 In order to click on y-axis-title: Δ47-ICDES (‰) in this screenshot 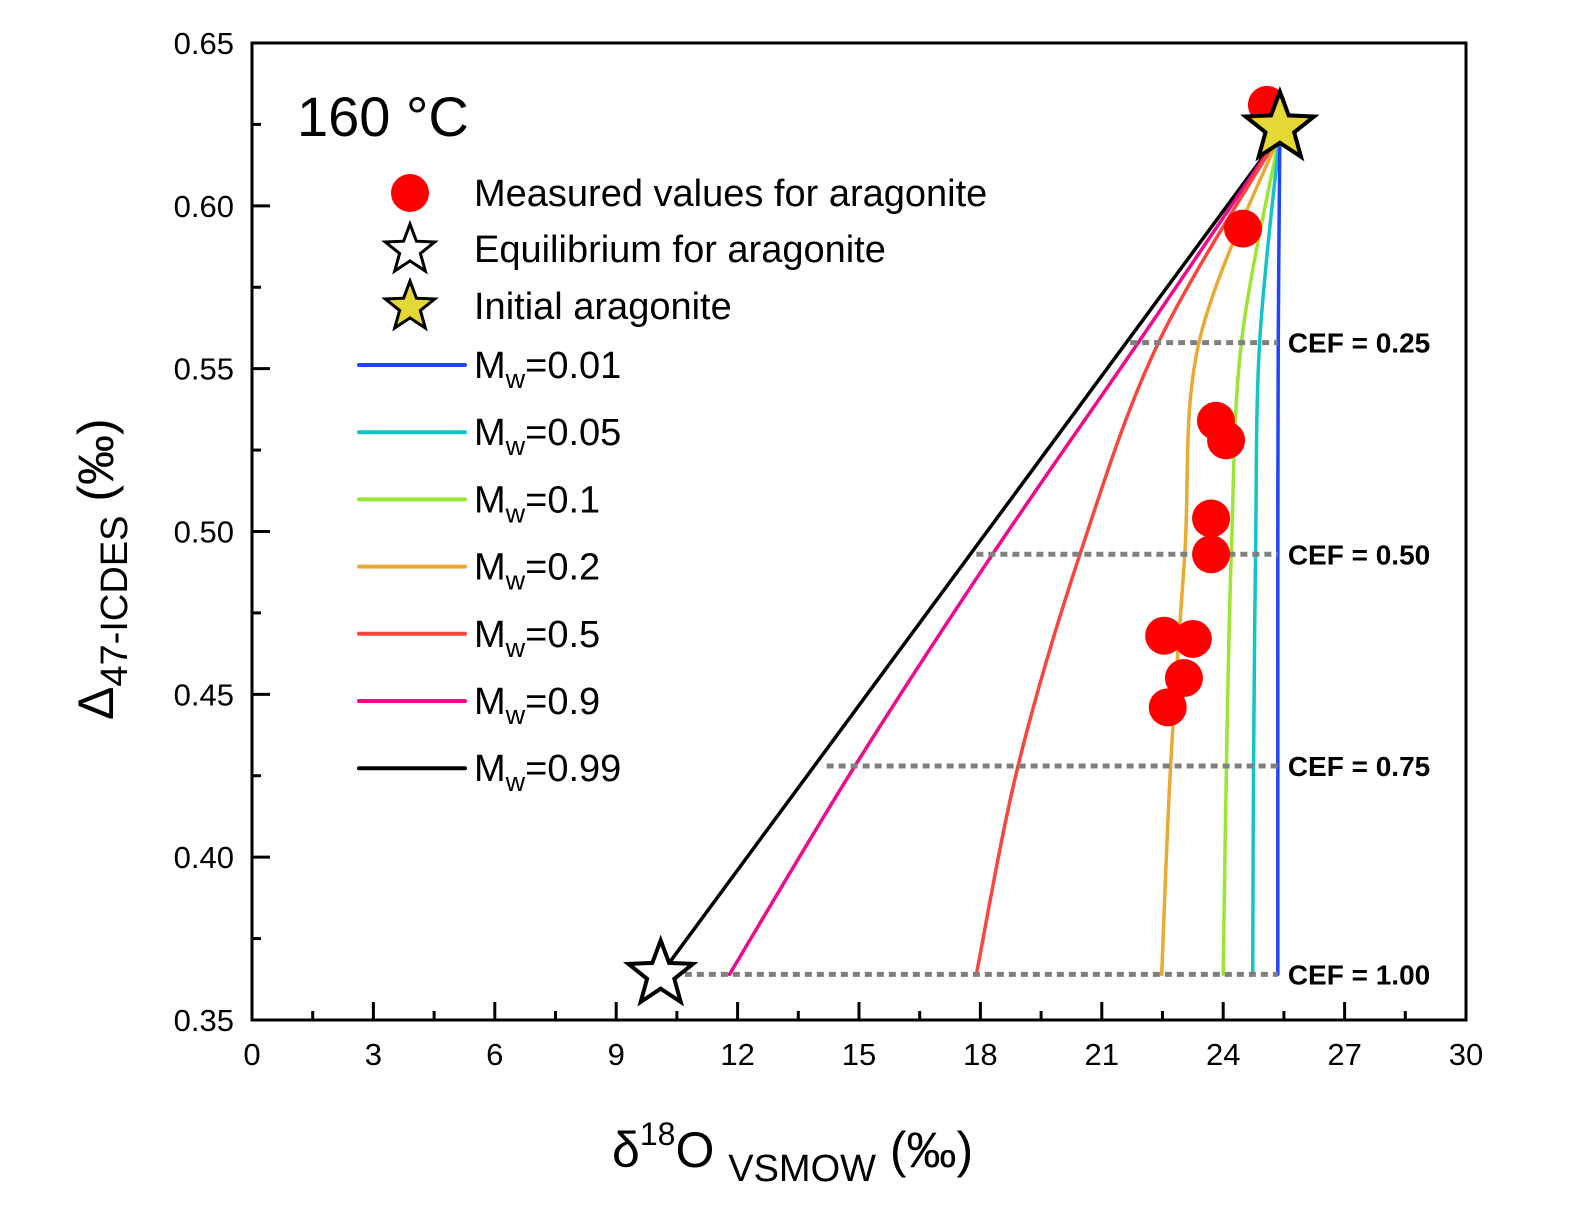, I will do `click(102, 569)`.